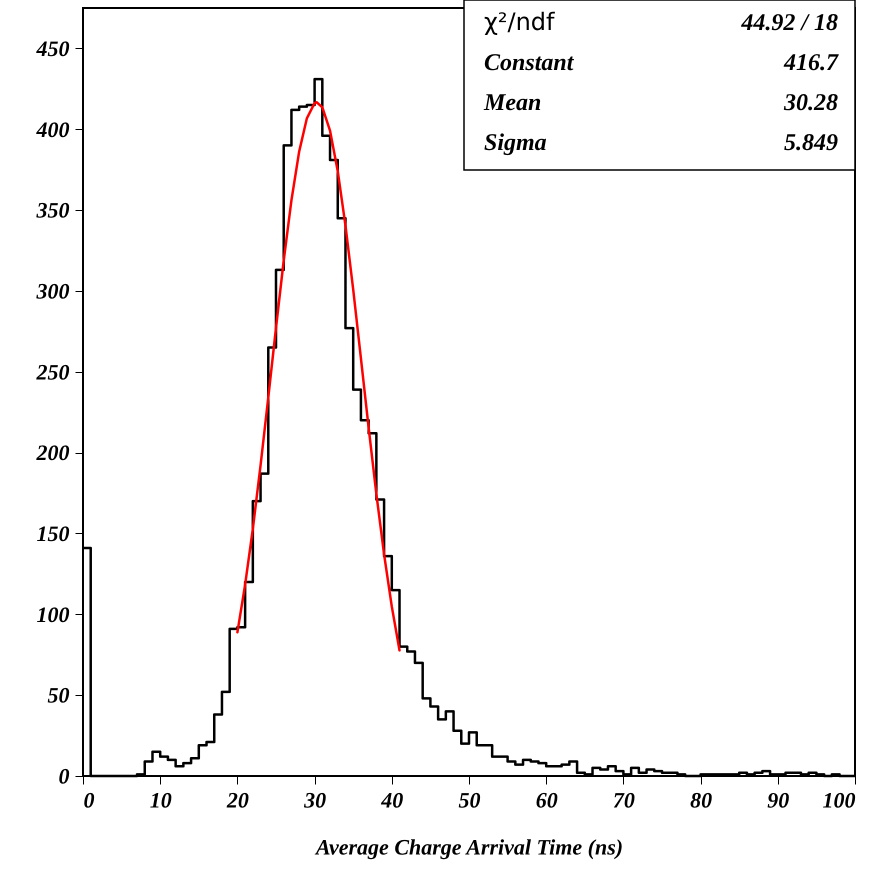 This screenshot has height=880, width=883. Describe the element at coordinates (237, 800) in the screenshot. I see `x-tick-label: 20` at that location.